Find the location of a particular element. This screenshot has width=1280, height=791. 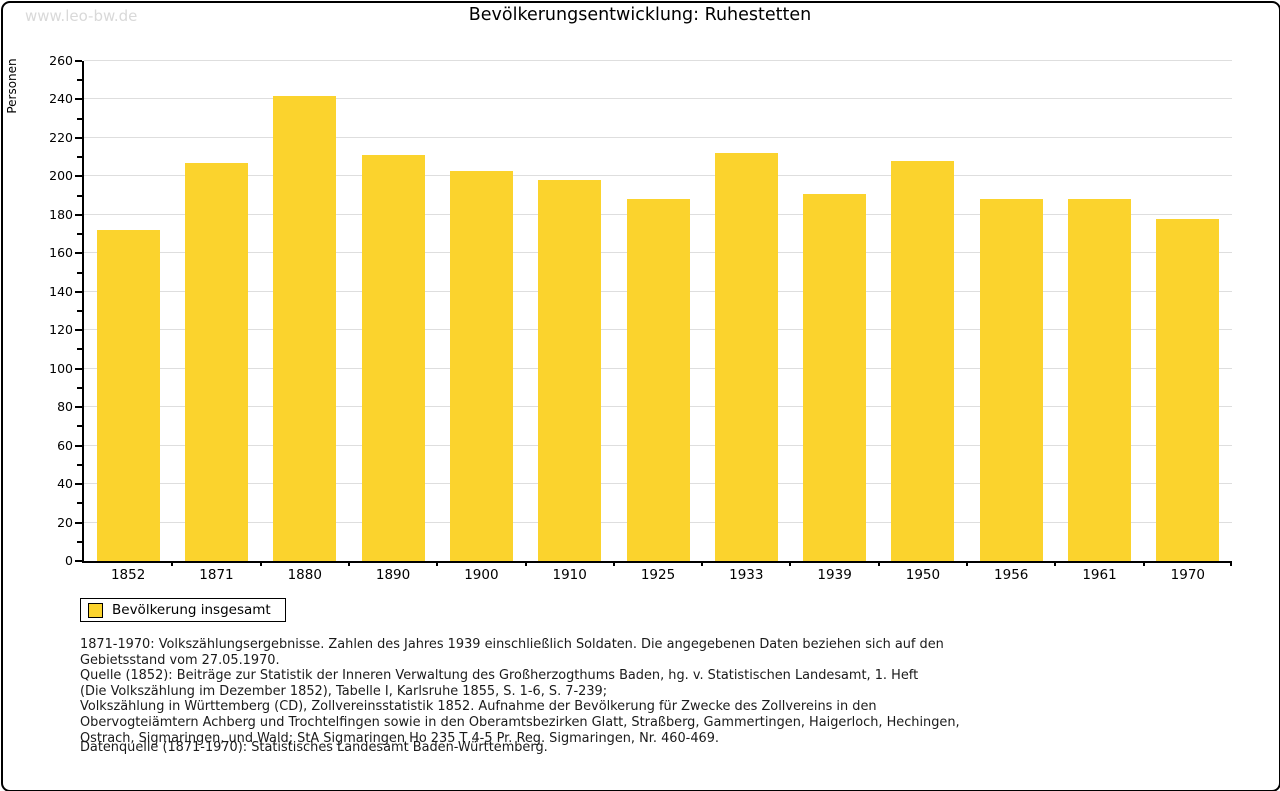

x-axis-tick-label: 1950 is located at coordinates (923, 575).